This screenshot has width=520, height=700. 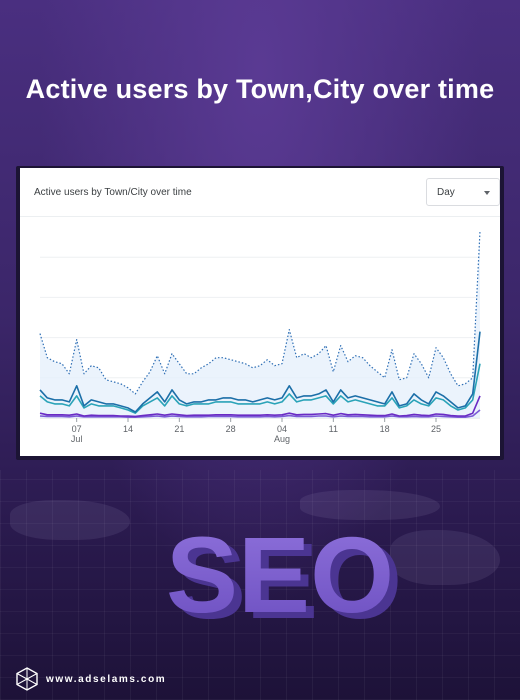 I want to click on x-tick-label: 14, so click(x=128, y=429).